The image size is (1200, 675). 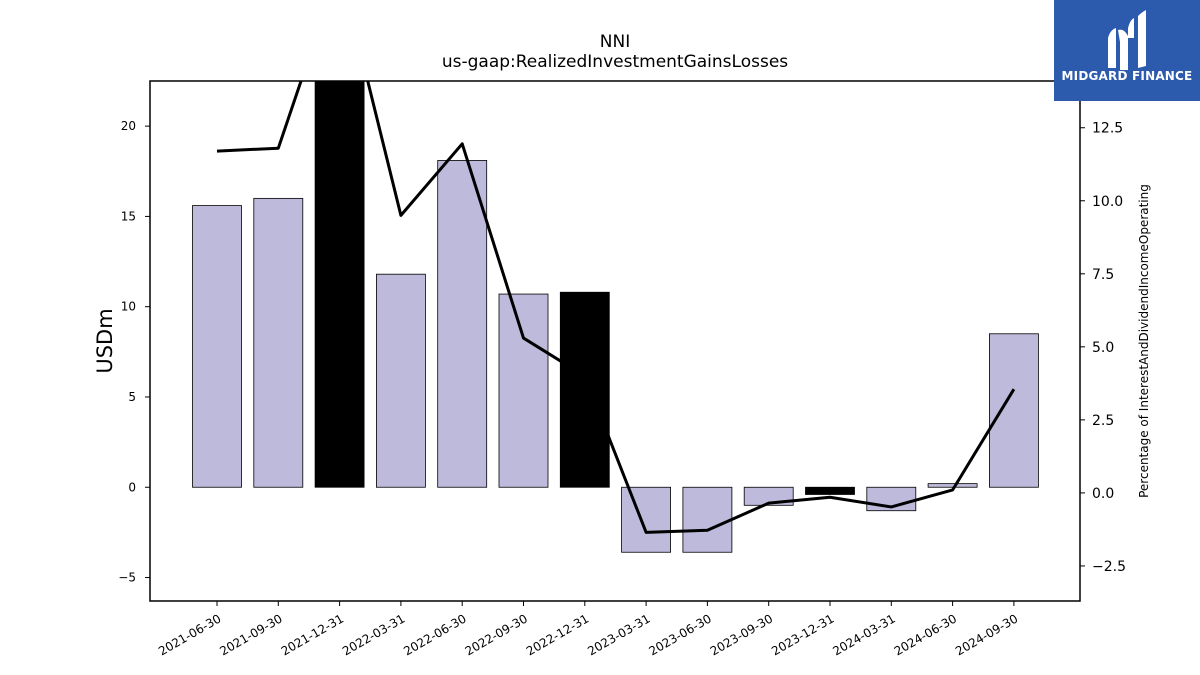 What do you see at coordinates (1107, 202) in the screenshot?
I see `y2-tick-label: 10.0` at bounding box center [1107, 202].